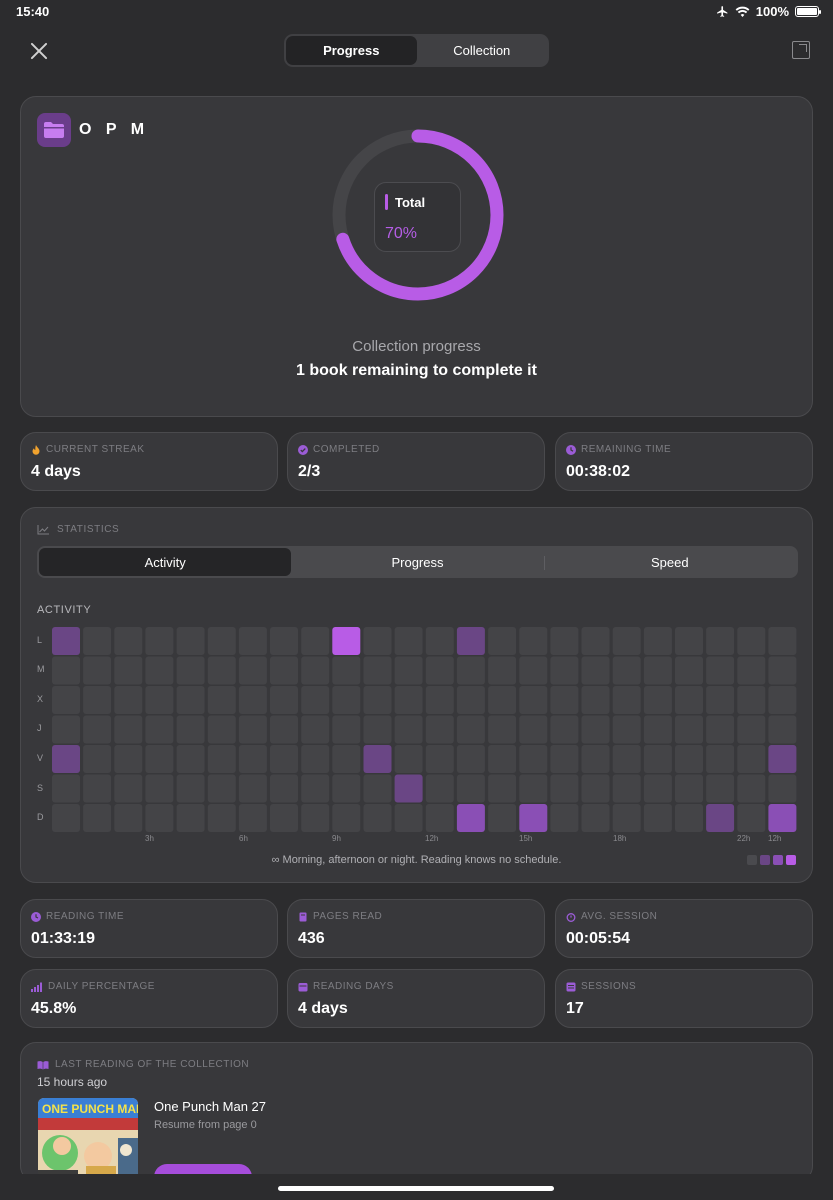  What do you see at coordinates (482, 50) in the screenshot?
I see `tab-collection: Collection` at bounding box center [482, 50].